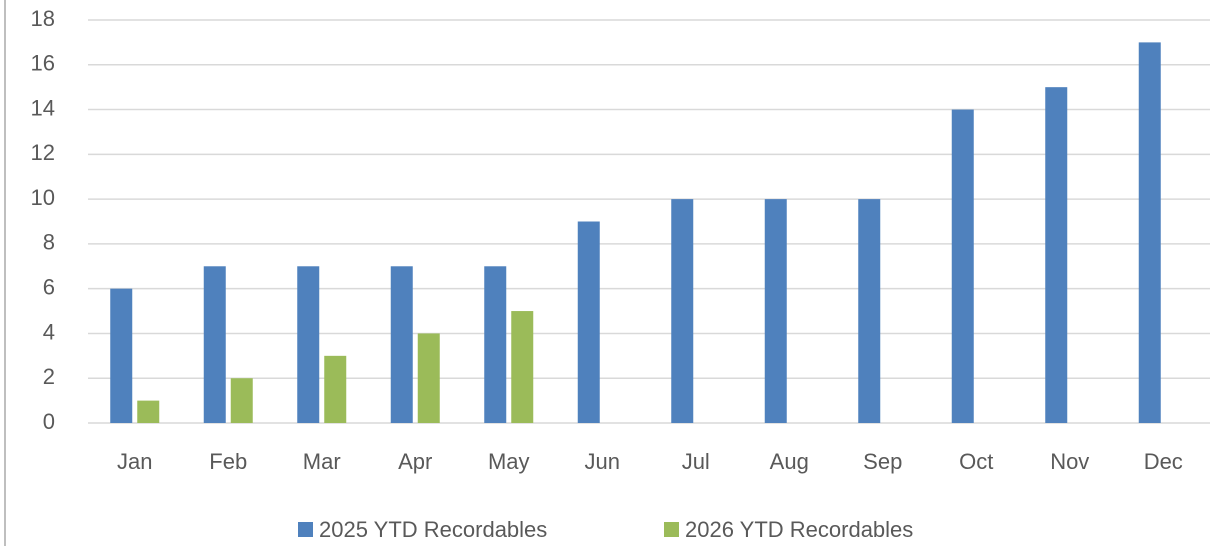 This screenshot has width=1223, height=546. What do you see at coordinates (696, 461) in the screenshot?
I see `x-tick-label: Jul` at bounding box center [696, 461].